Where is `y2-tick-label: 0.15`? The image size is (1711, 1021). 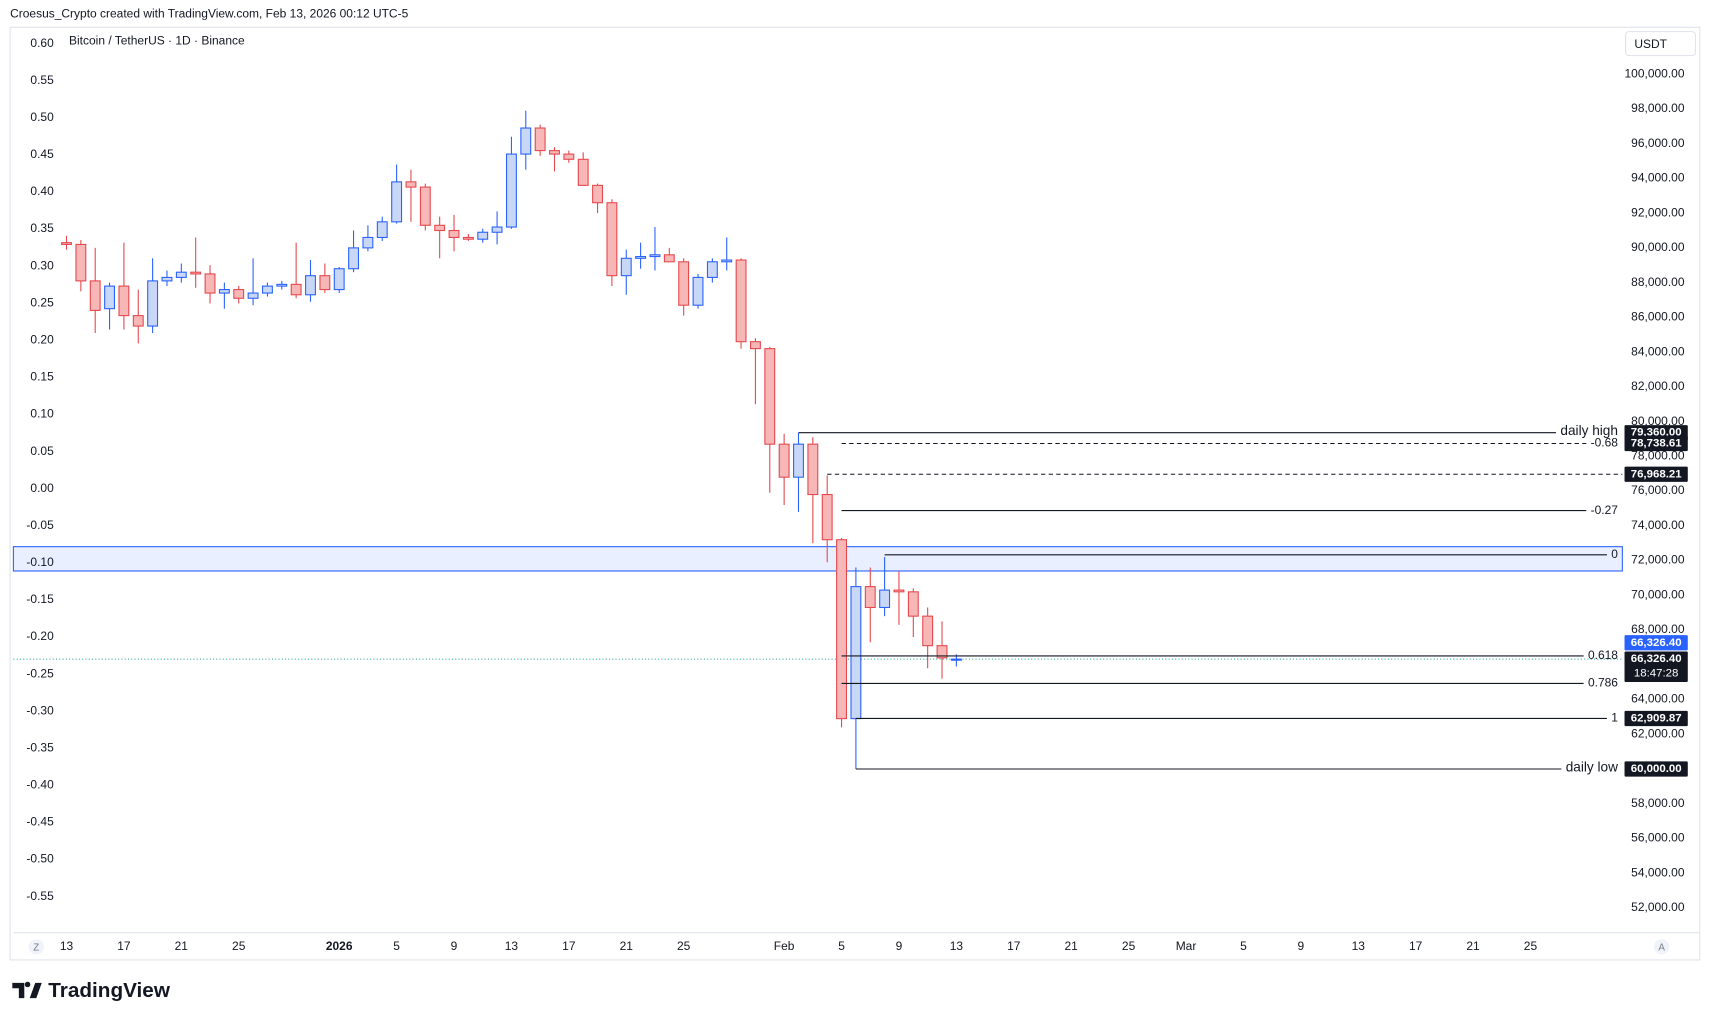
y2-tick-label: 0.15 is located at coordinates (42, 377).